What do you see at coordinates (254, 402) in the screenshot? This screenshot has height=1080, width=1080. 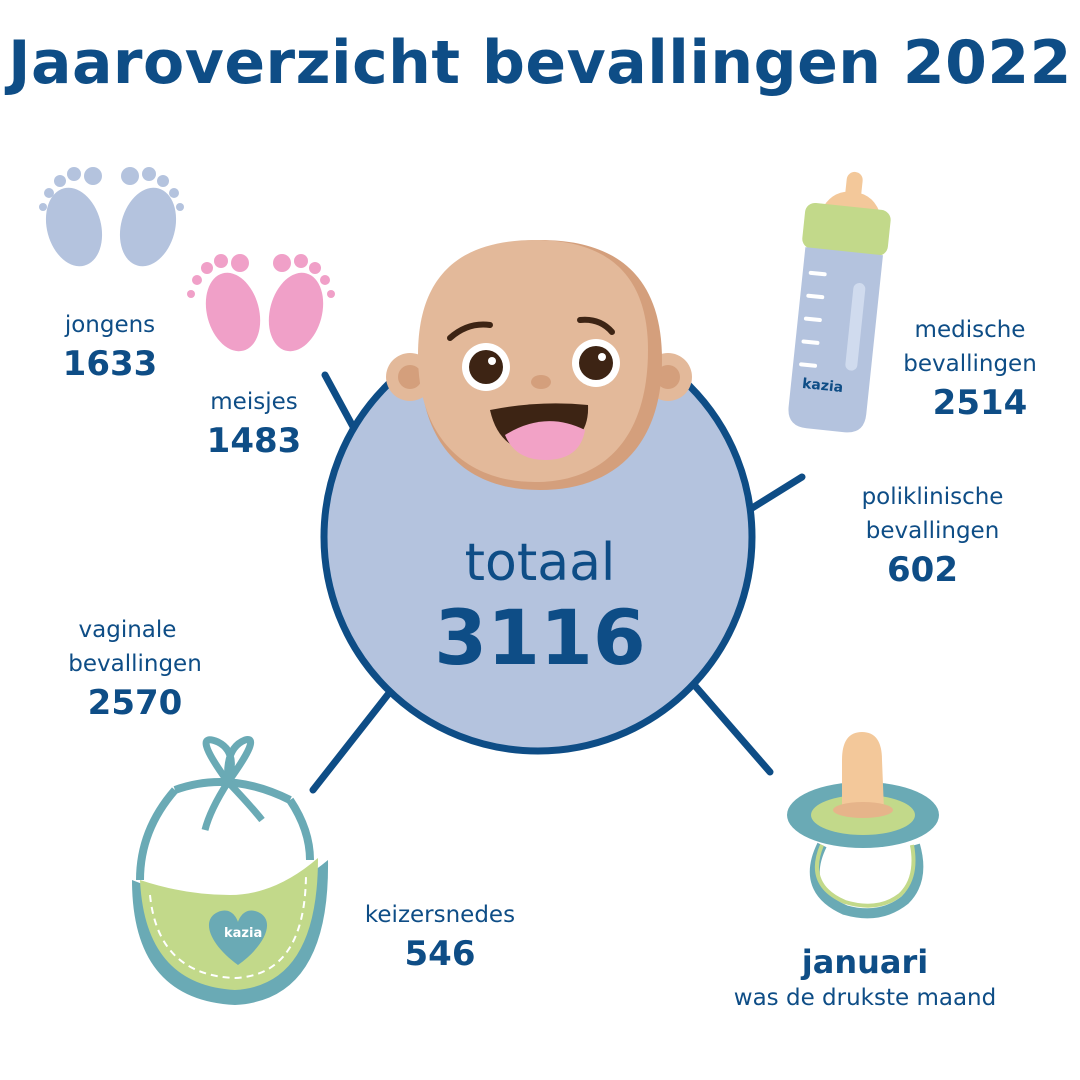 I see `girls-label: meisjes` at bounding box center [254, 402].